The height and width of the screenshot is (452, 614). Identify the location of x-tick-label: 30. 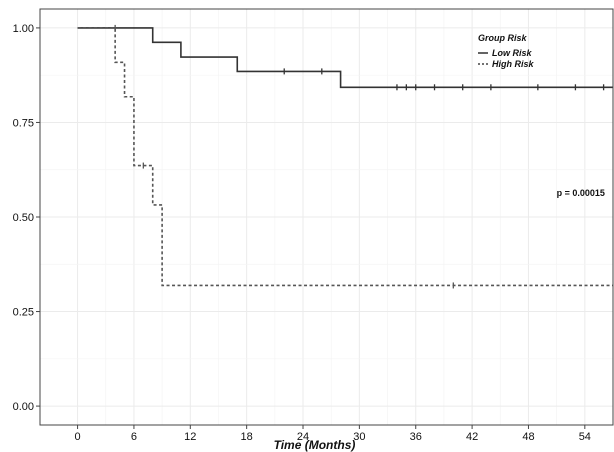
(359, 437).